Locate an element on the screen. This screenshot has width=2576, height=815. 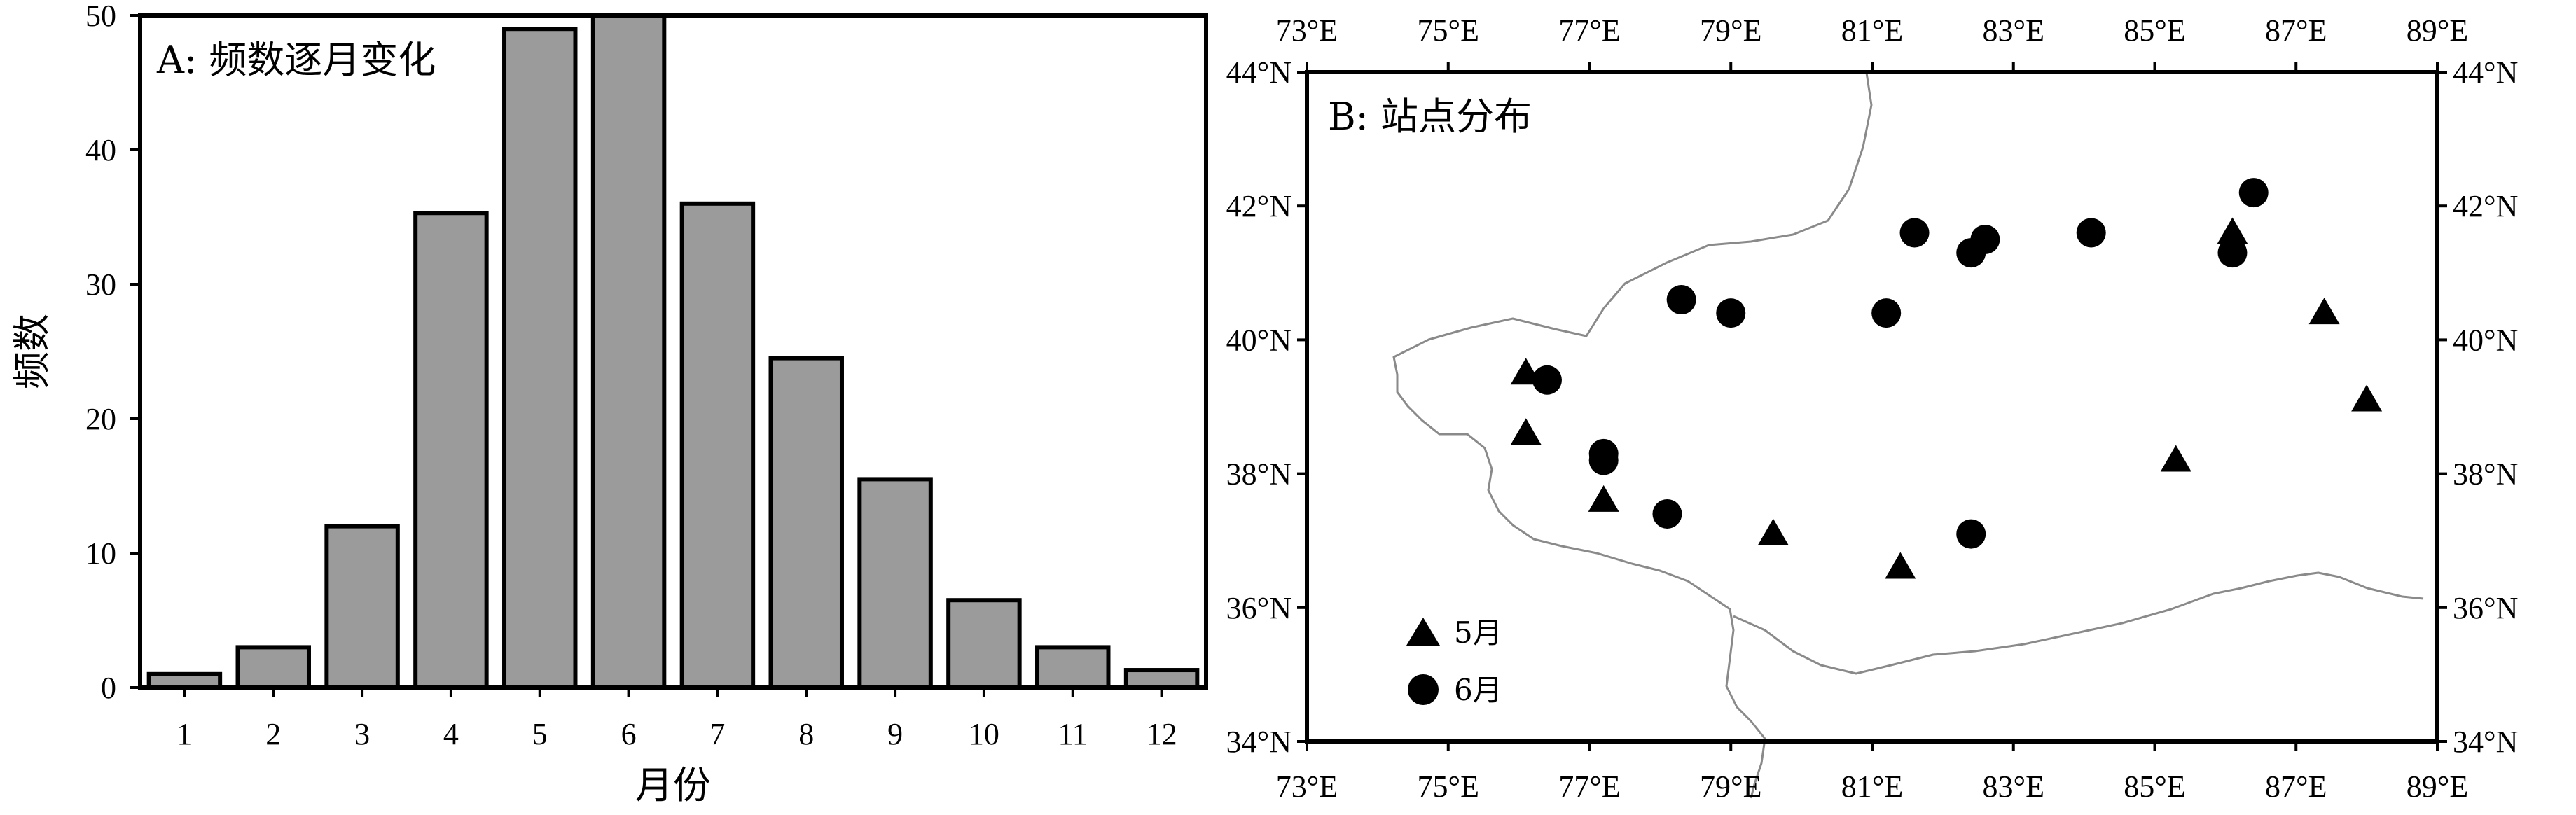
x-tick-label-top: 85°E is located at coordinates (2154, 30).